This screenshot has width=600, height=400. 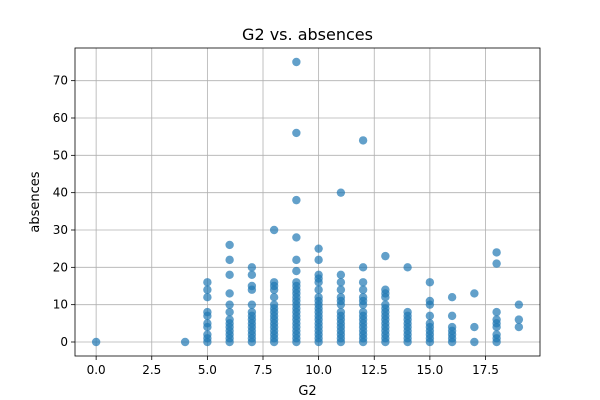 What do you see at coordinates (307, 391) in the screenshot?
I see `x-axis-label: G2` at bounding box center [307, 391].